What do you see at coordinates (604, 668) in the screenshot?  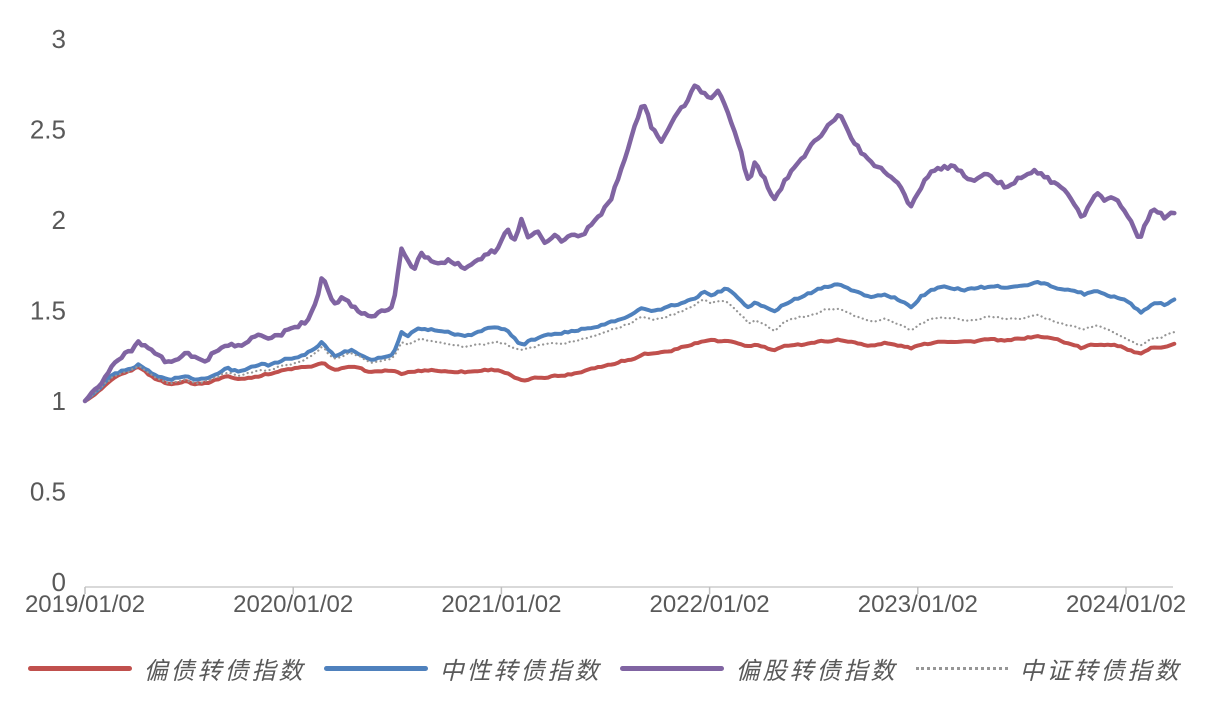 I see `chart-legend: 偏债转债指数 中性转债指数 偏股转债指数 中证转债指数` at bounding box center [604, 668].